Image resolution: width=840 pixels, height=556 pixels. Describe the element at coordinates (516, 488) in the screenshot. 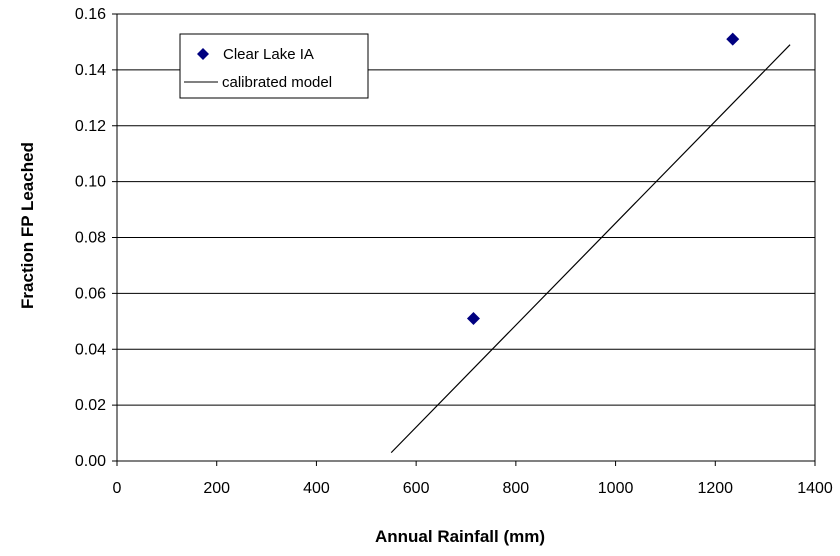

I see `x-tick-label: 800` at that location.